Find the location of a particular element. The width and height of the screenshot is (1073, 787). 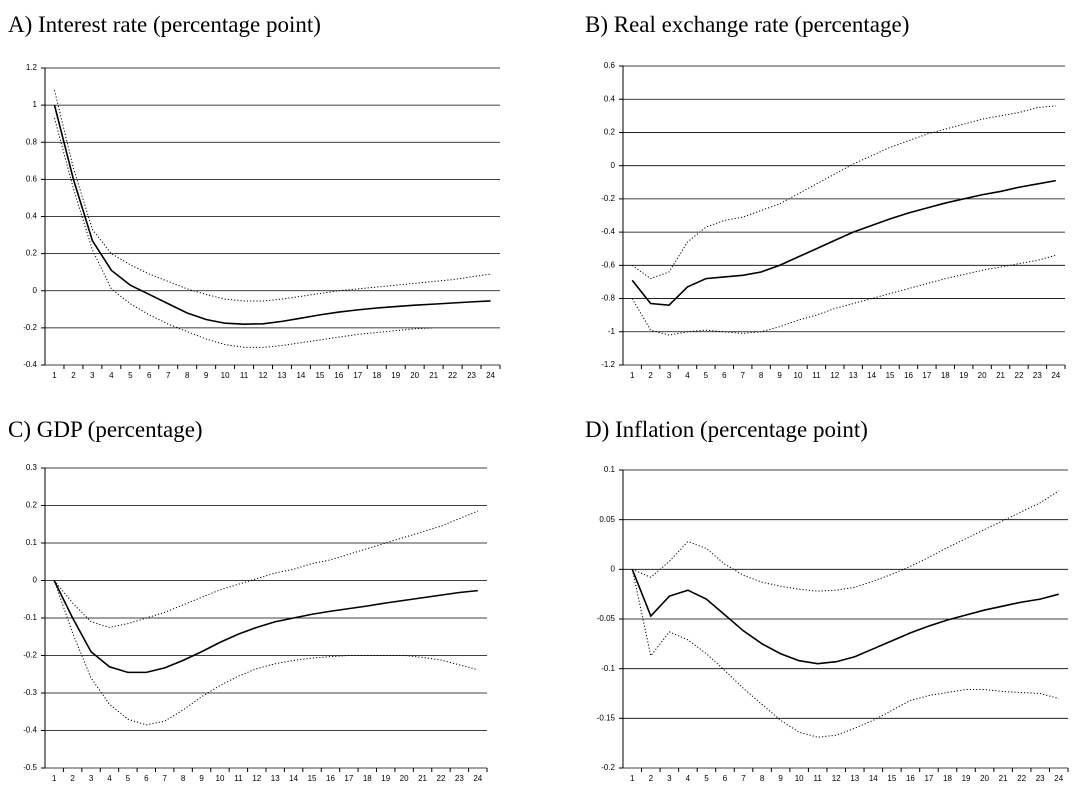

y-tick-label: 0.2 is located at coordinates (610, 132).